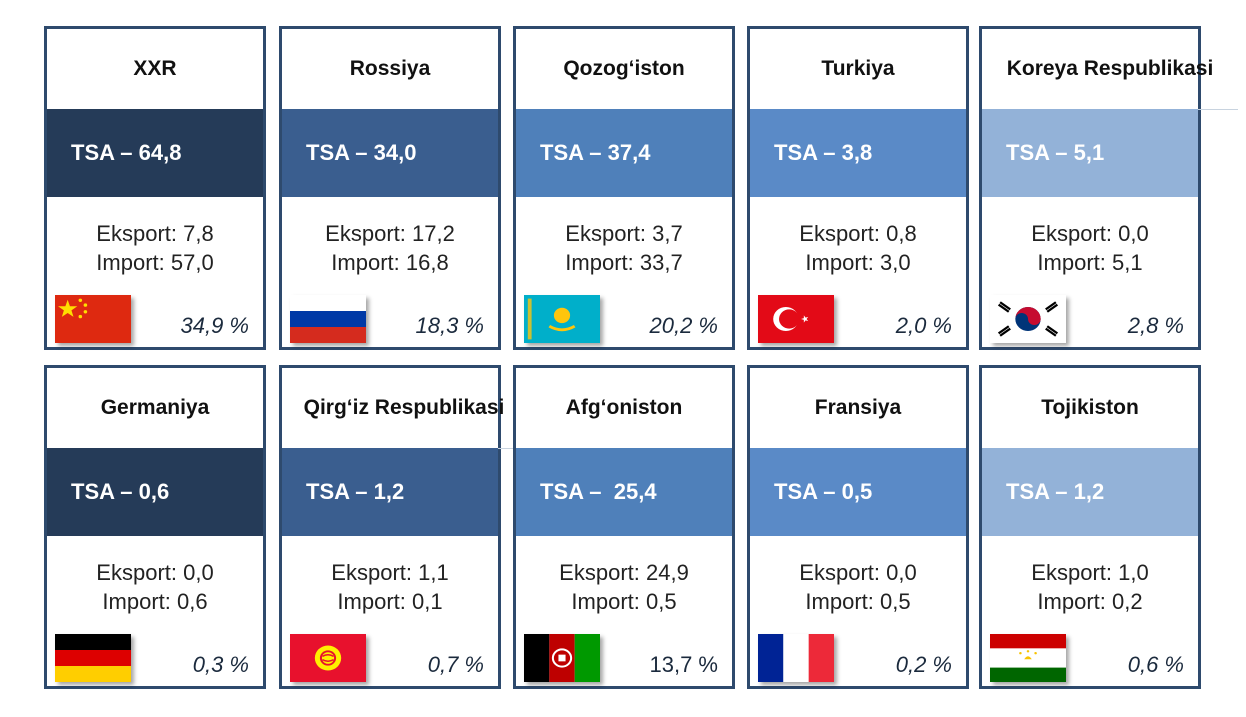 The image size is (1246, 717). Describe the element at coordinates (155, 233) in the screenshot. I see `export-value: Eksport: 7,8` at that location.